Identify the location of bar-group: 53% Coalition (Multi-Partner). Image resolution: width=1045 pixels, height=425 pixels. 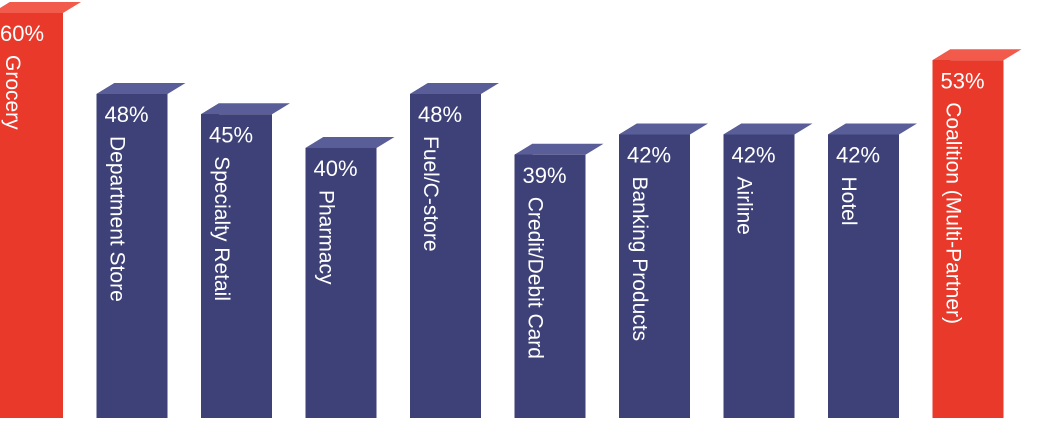
(977, 233).